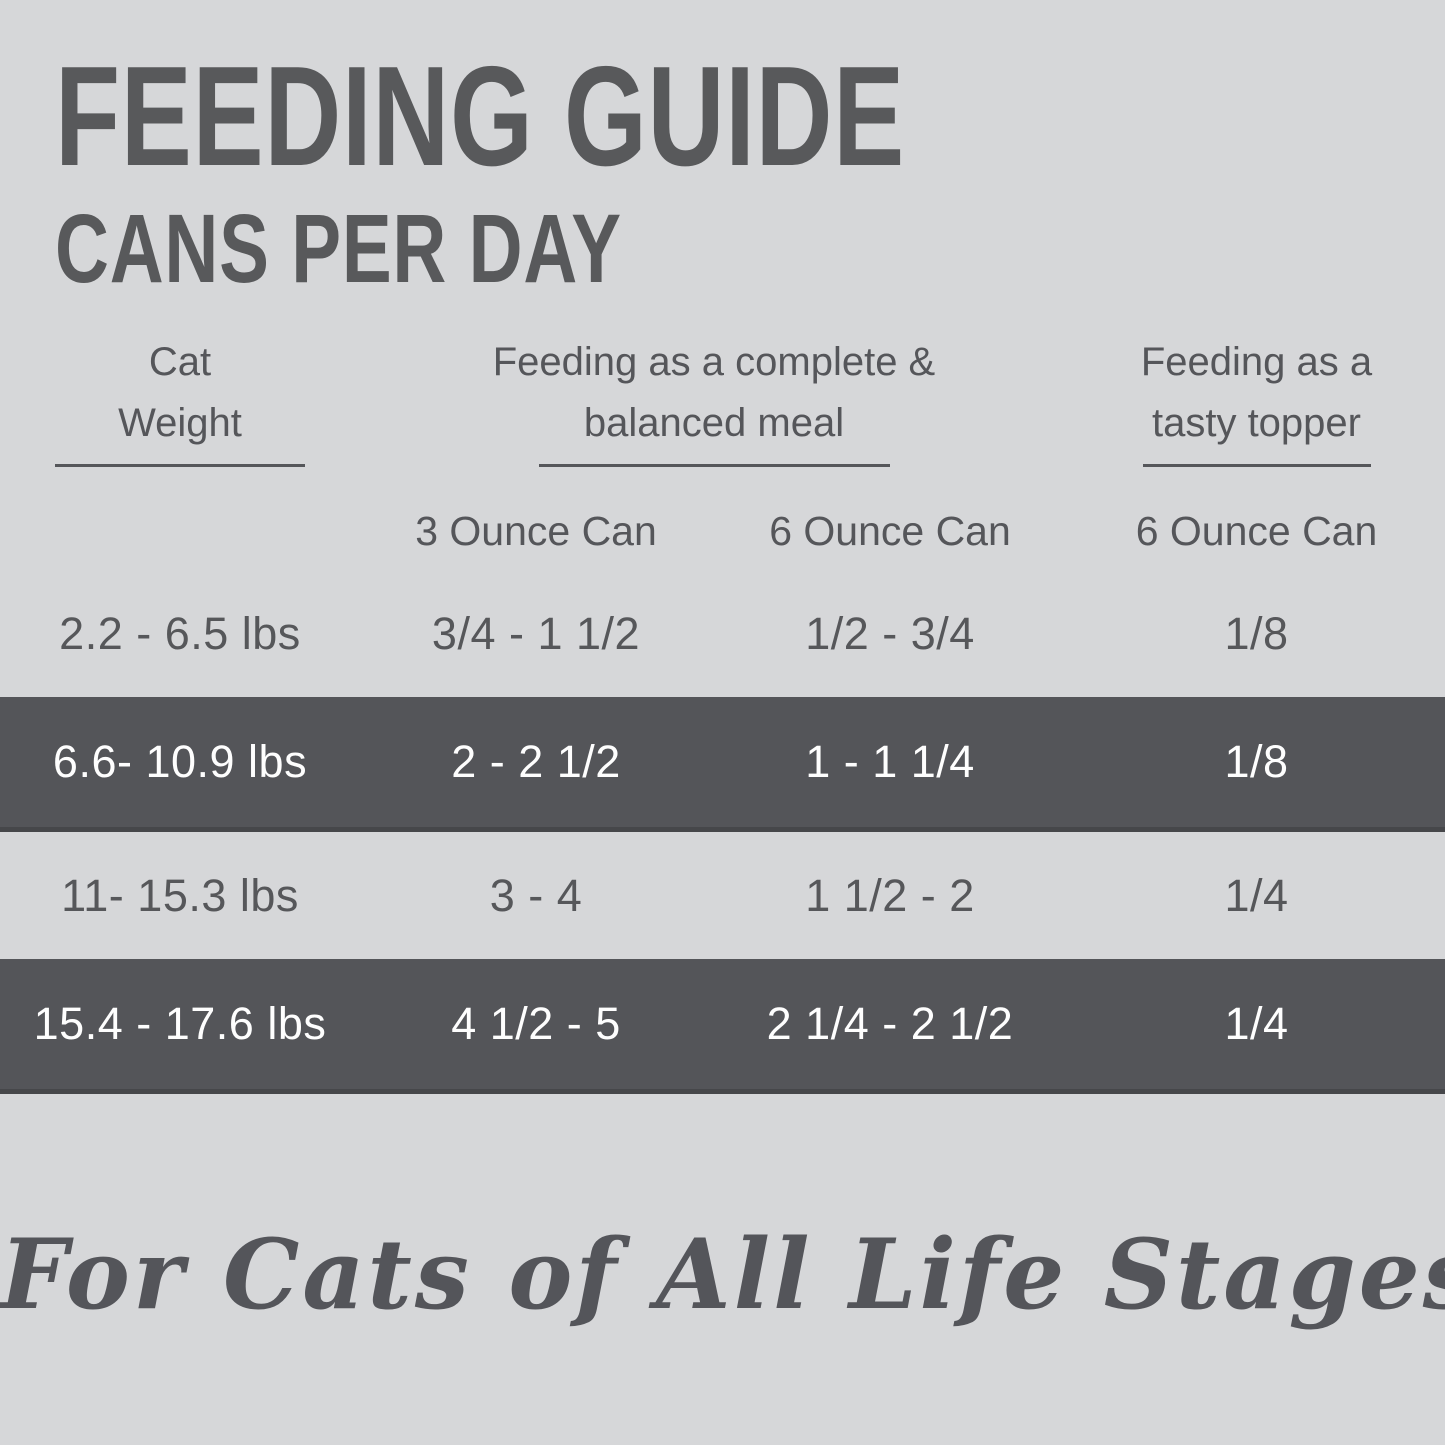  What do you see at coordinates (714, 362) in the screenshot?
I see `header-complete-meal-line1: Feeding as a complete &` at bounding box center [714, 362].